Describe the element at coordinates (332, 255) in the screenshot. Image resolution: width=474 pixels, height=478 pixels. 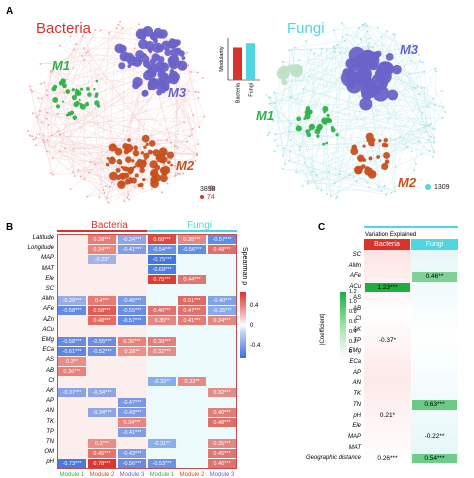
I see `row-label-sc: SC` at that location.